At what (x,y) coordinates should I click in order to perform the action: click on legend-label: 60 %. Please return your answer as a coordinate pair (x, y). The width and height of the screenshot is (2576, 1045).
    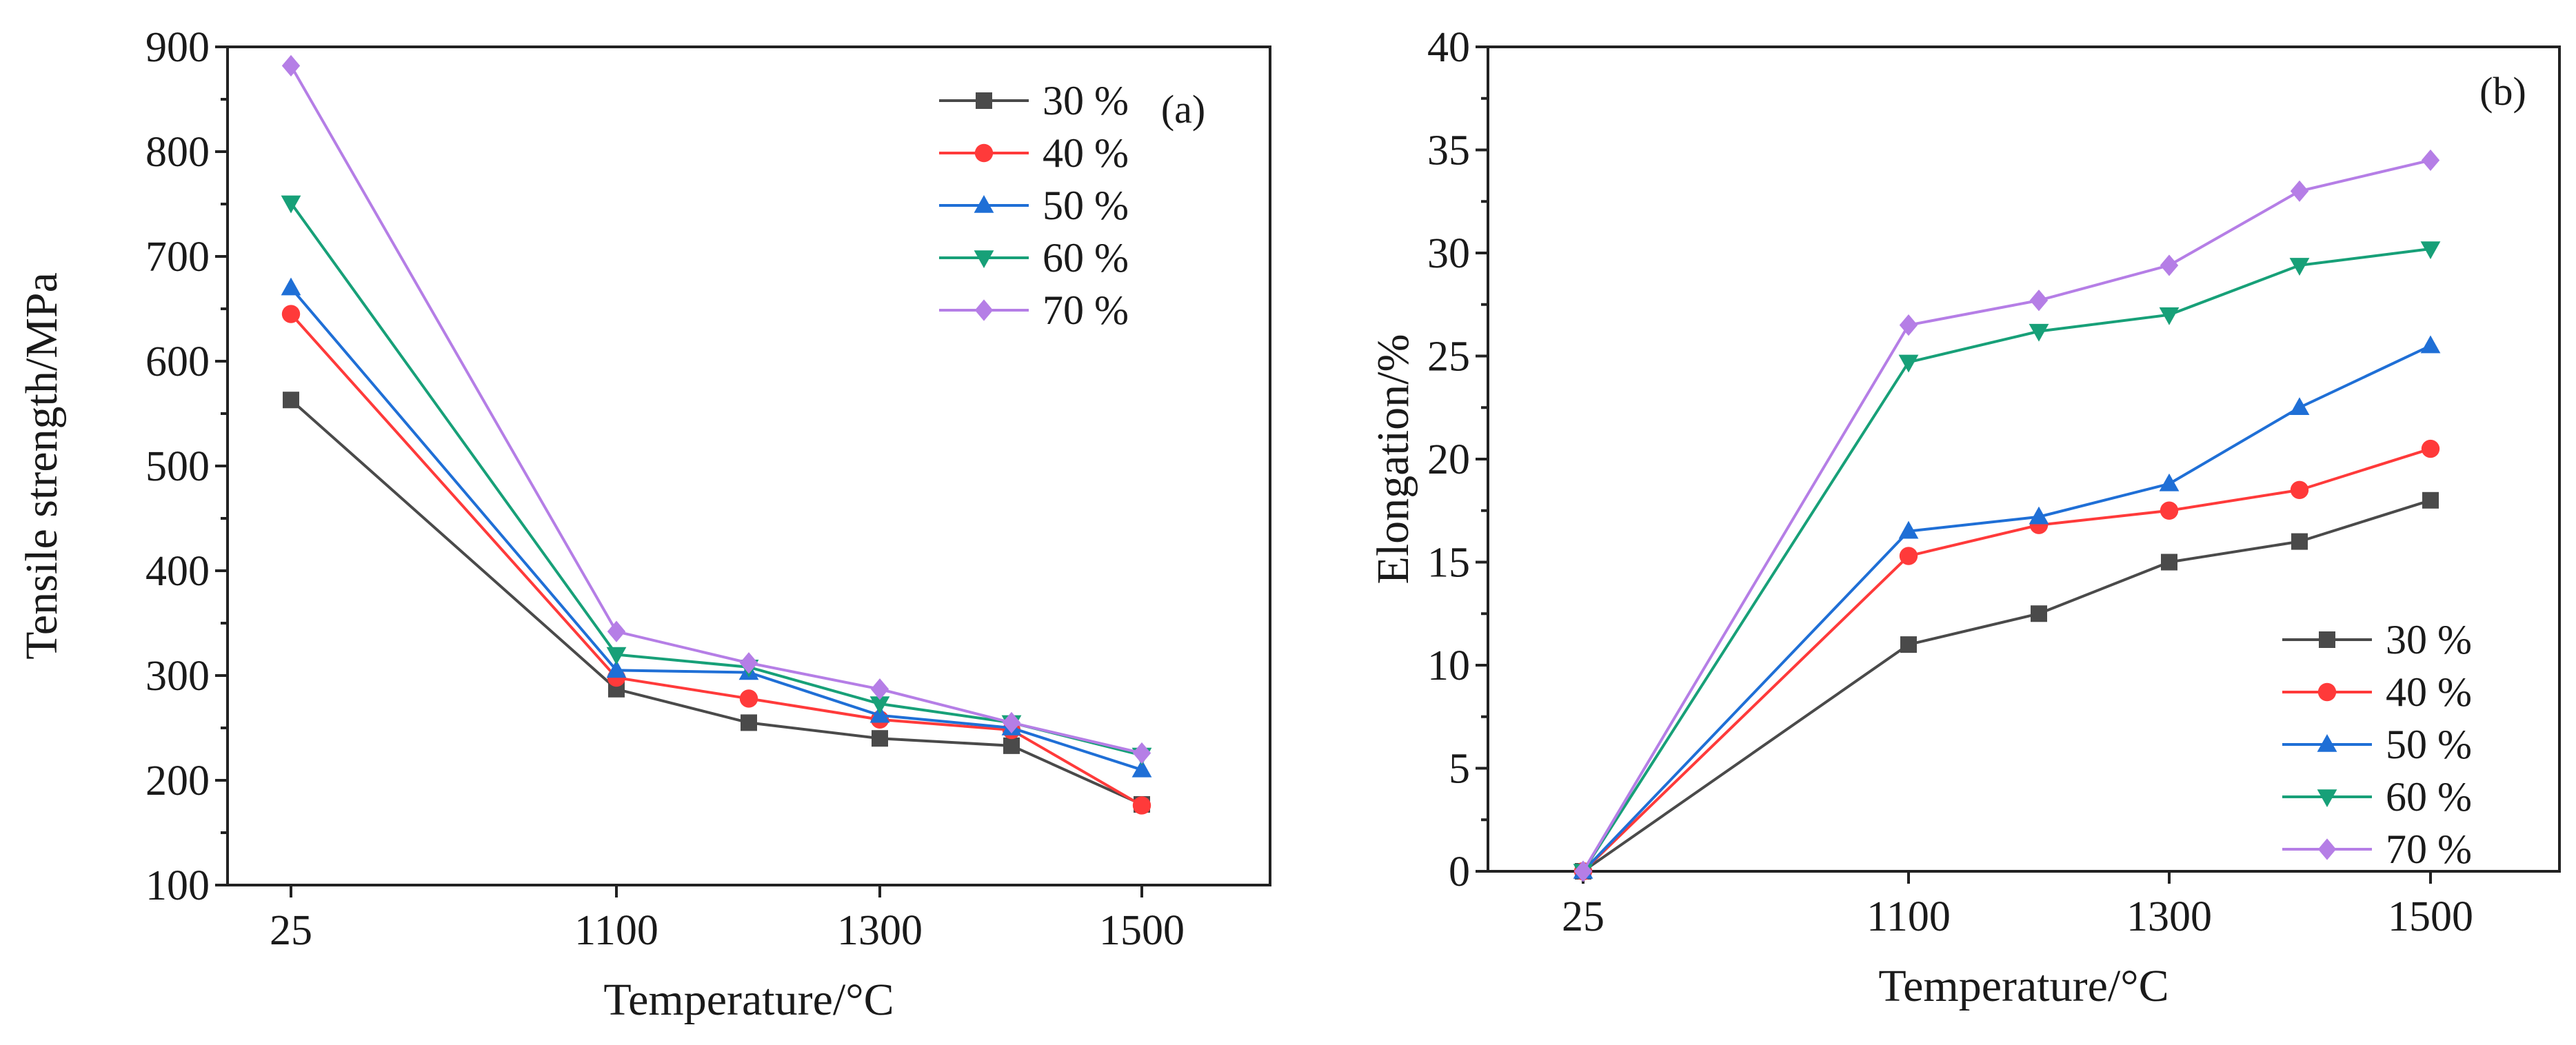
    Looking at the image, I should click on (1086, 258).